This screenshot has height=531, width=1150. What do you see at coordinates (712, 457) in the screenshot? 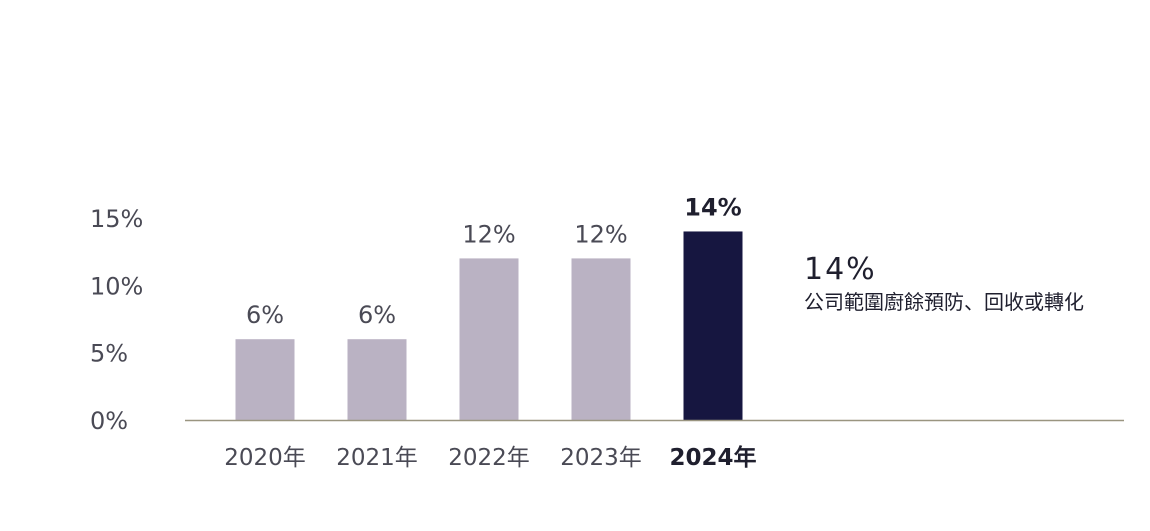
I see `x-tick-label: 2024年` at bounding box center [712, 457].